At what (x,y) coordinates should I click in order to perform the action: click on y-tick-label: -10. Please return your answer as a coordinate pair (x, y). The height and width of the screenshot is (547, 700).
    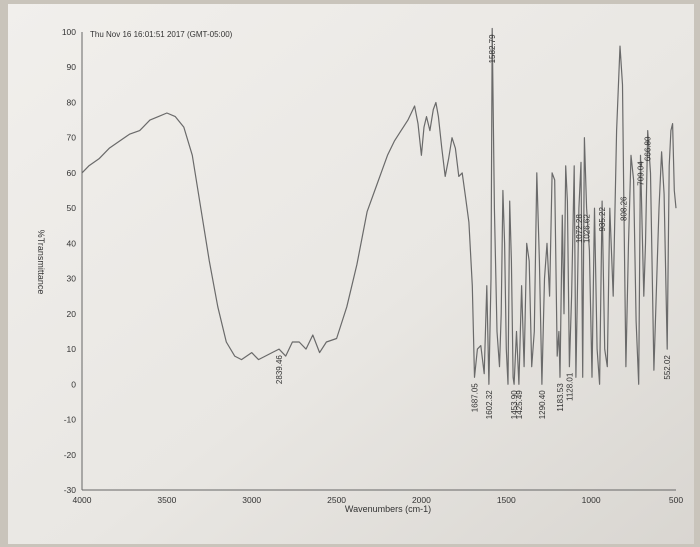
    Looking at the image, I should click on (70, 420).